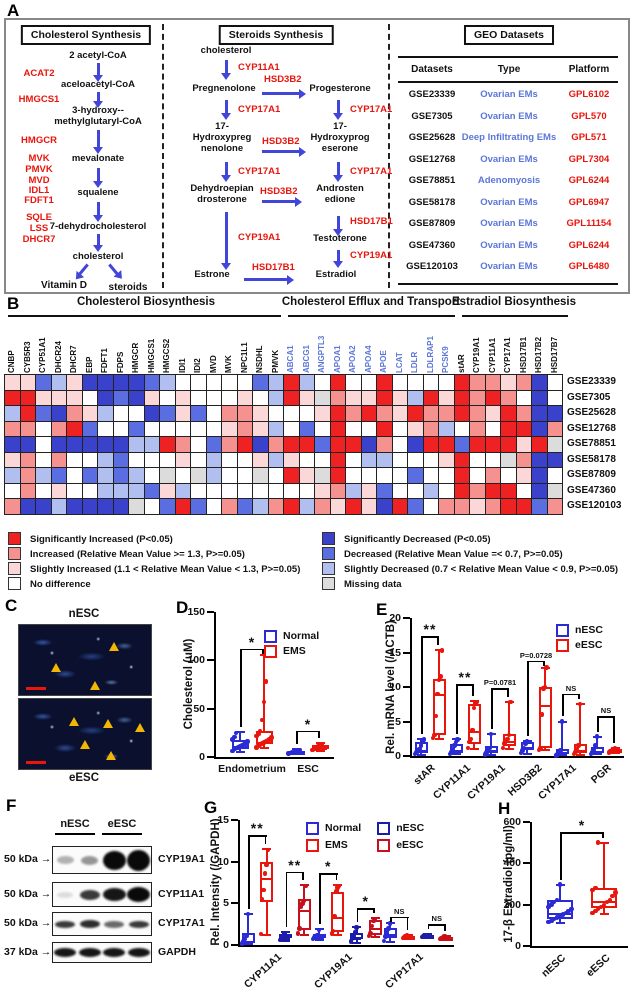  Describe the element at coordinates (400, 828) in the screenshot. I see `legend-entry: nESC` at that location.